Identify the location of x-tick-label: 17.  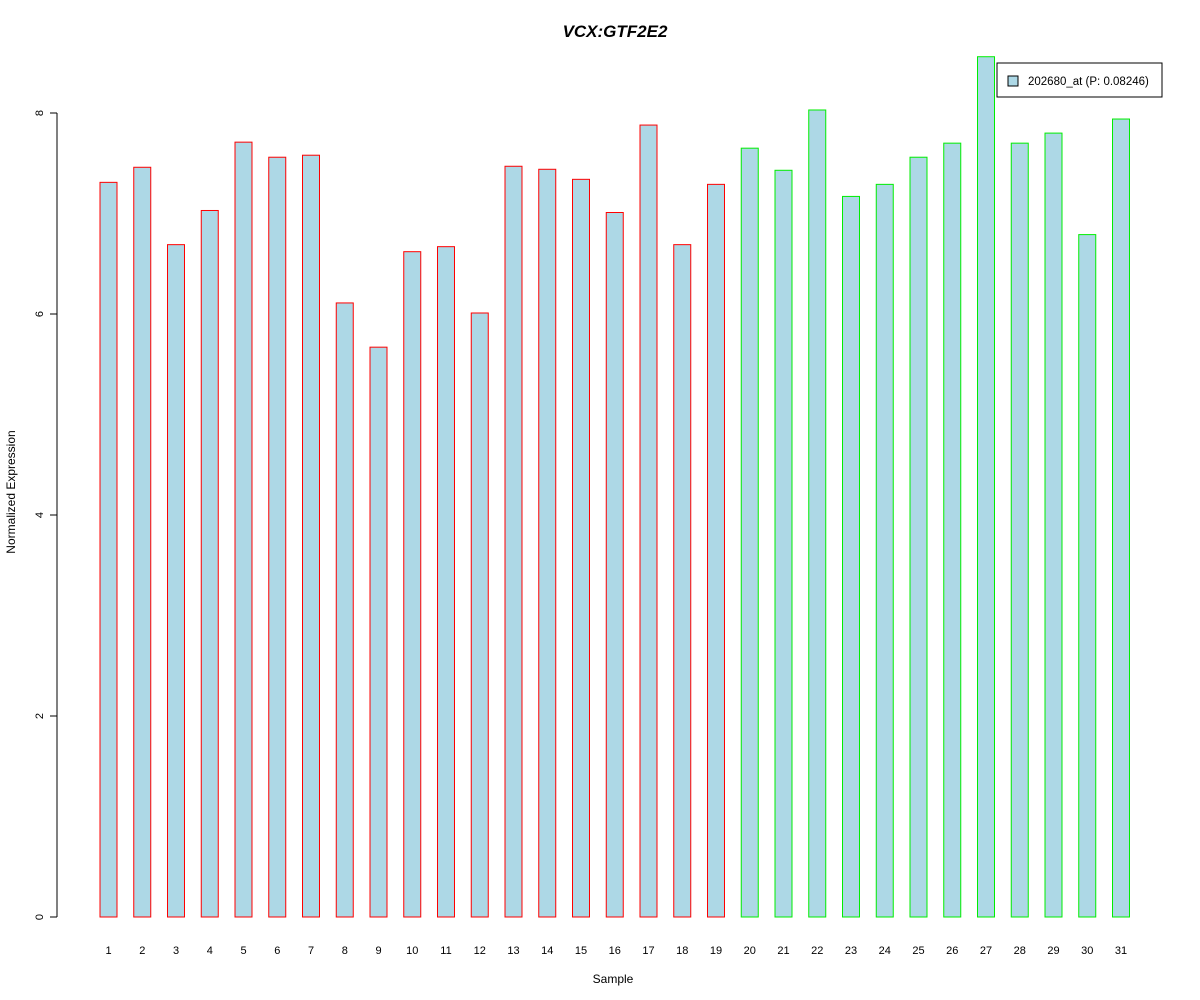
(648, 951).